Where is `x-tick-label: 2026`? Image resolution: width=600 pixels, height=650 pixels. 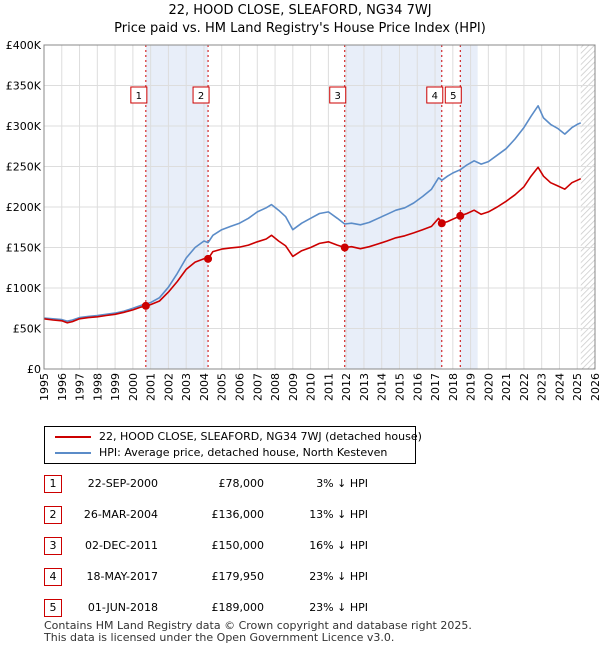
x-tick-label: 2026 is located at coordinates (594, 387).